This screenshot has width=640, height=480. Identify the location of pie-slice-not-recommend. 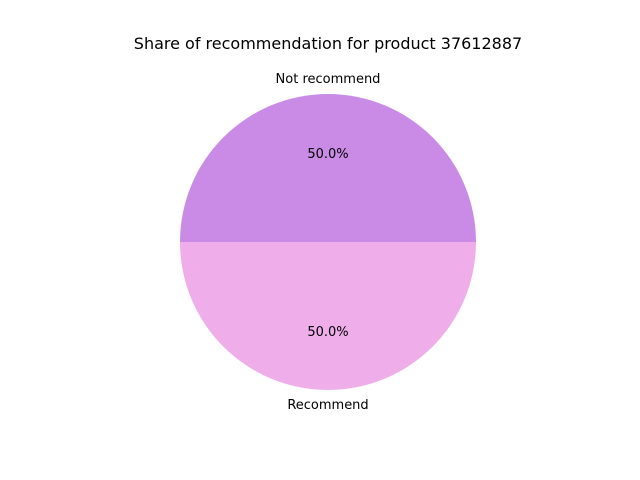
(328, 168).